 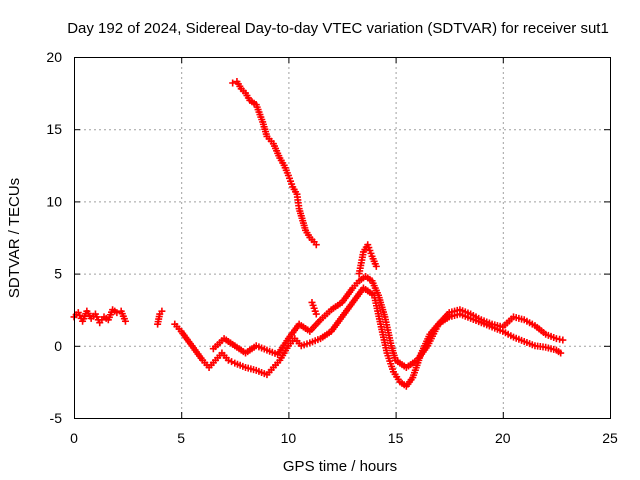 What do you see at coordinates (181, 438) in the screenshot?
I see `x-tick-label: 5` at bounding box center [181, 438].